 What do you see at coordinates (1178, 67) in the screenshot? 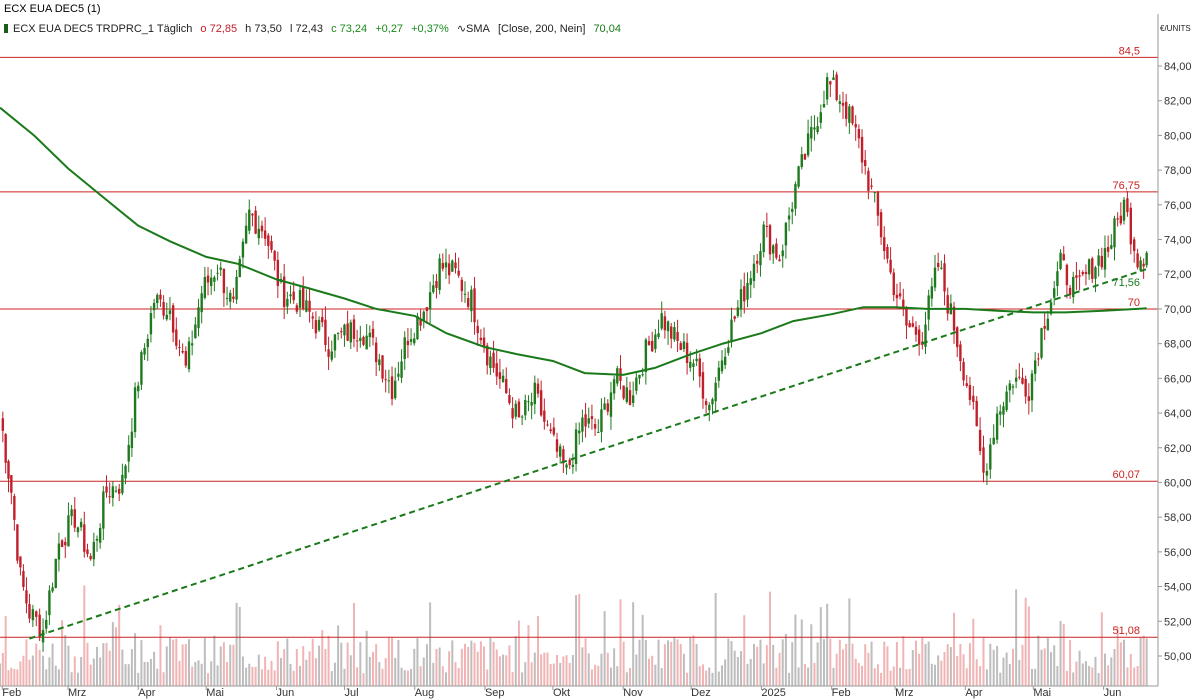
I see `y-tick-label: 84,00` at bounding box center [1178, 67].